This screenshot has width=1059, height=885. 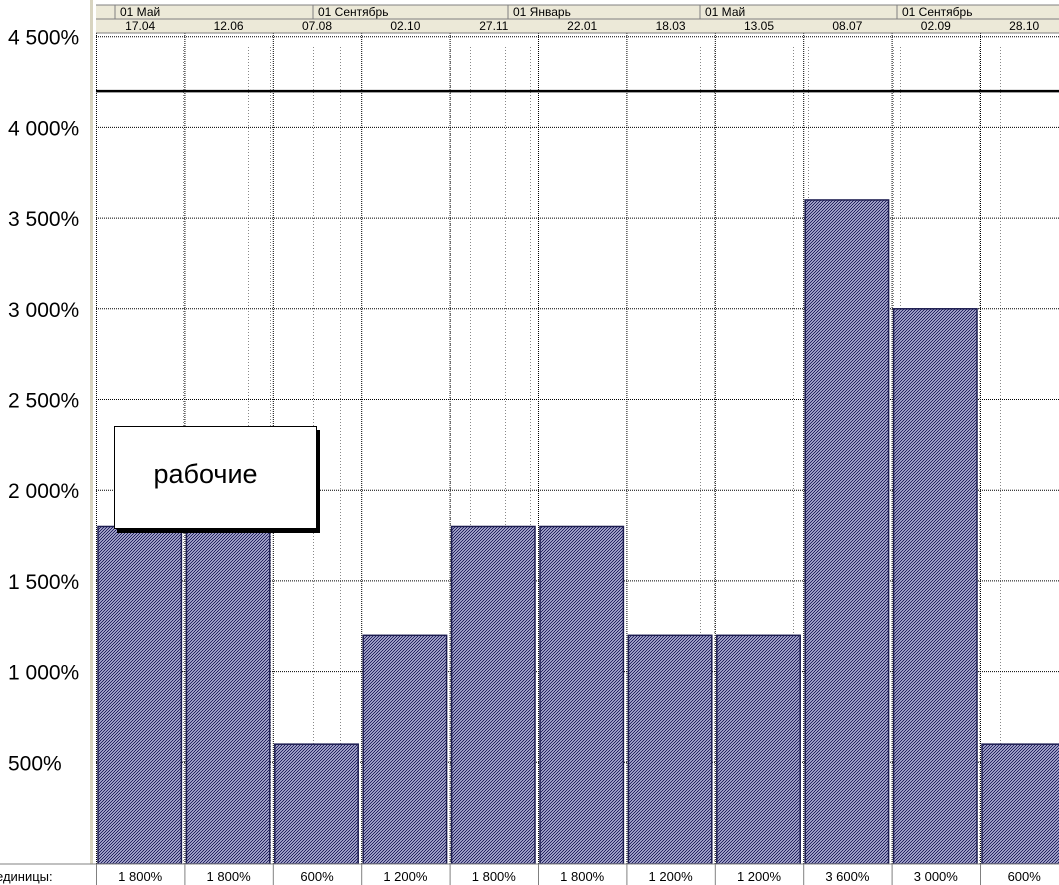 I want to click on timescale-date-label: 28.10, so click(x=1024, y=26).